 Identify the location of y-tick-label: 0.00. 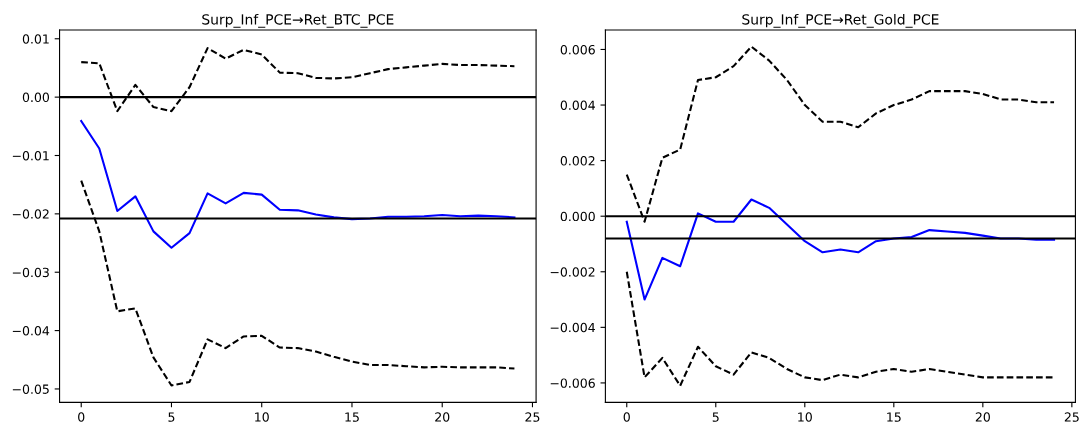
(36, 97).